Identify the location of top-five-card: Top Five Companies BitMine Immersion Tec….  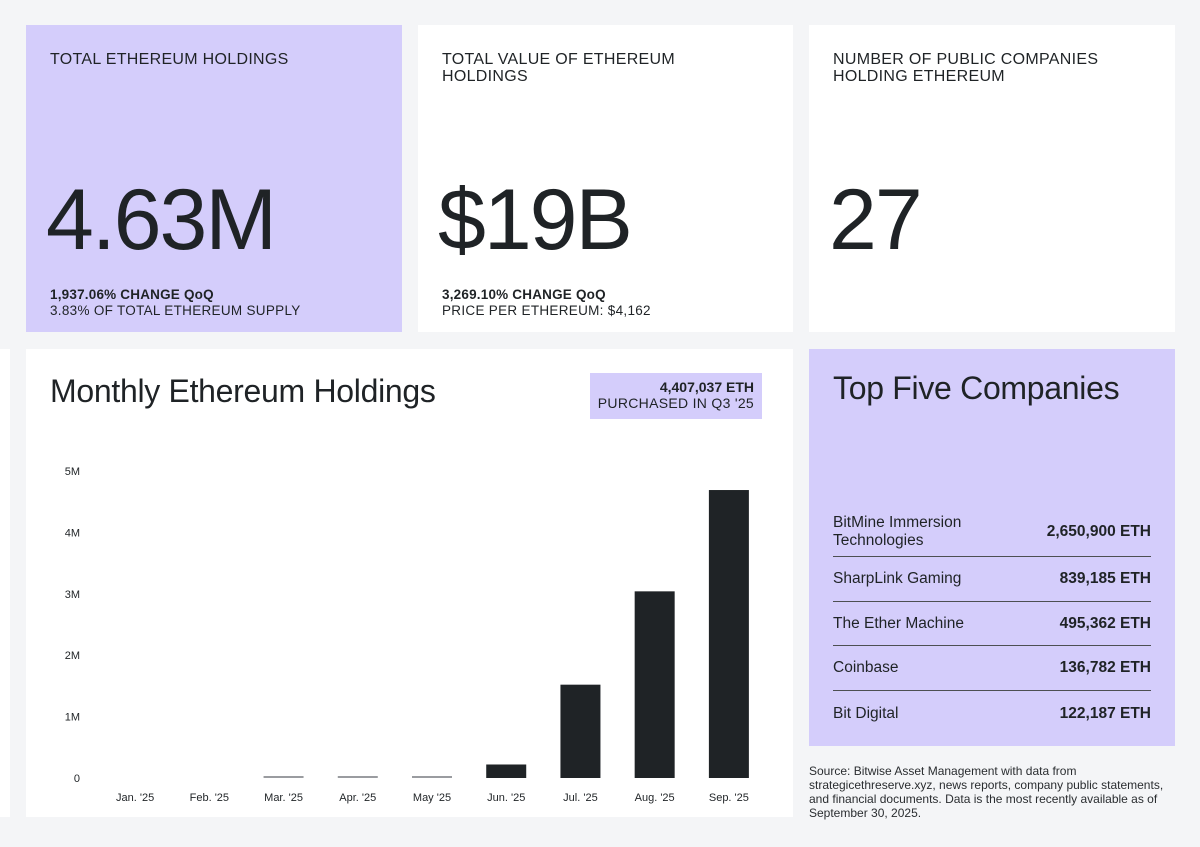
(992, 547).